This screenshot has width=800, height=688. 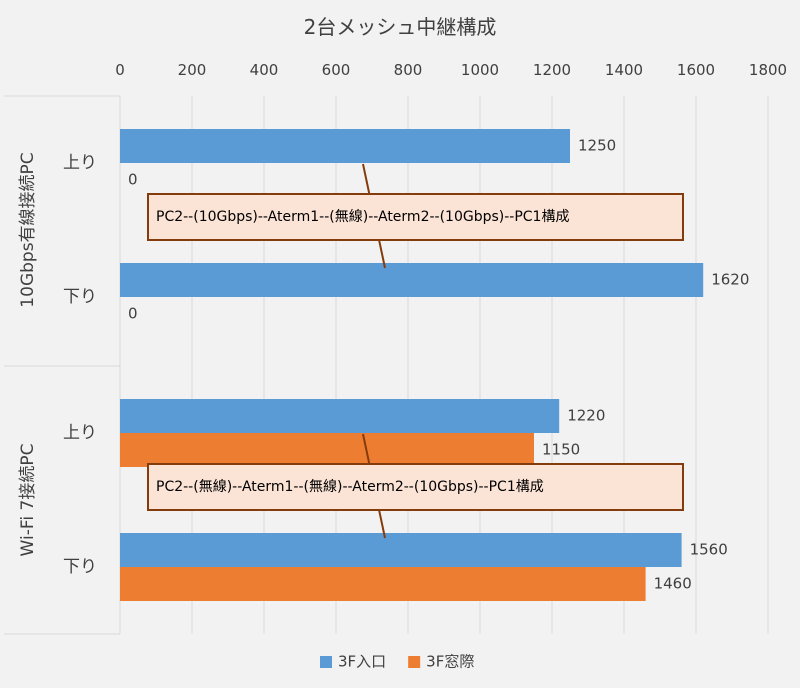 I want to click on group-label-1: Wi-Fi 7接続PC, so click(x=28, y=500).